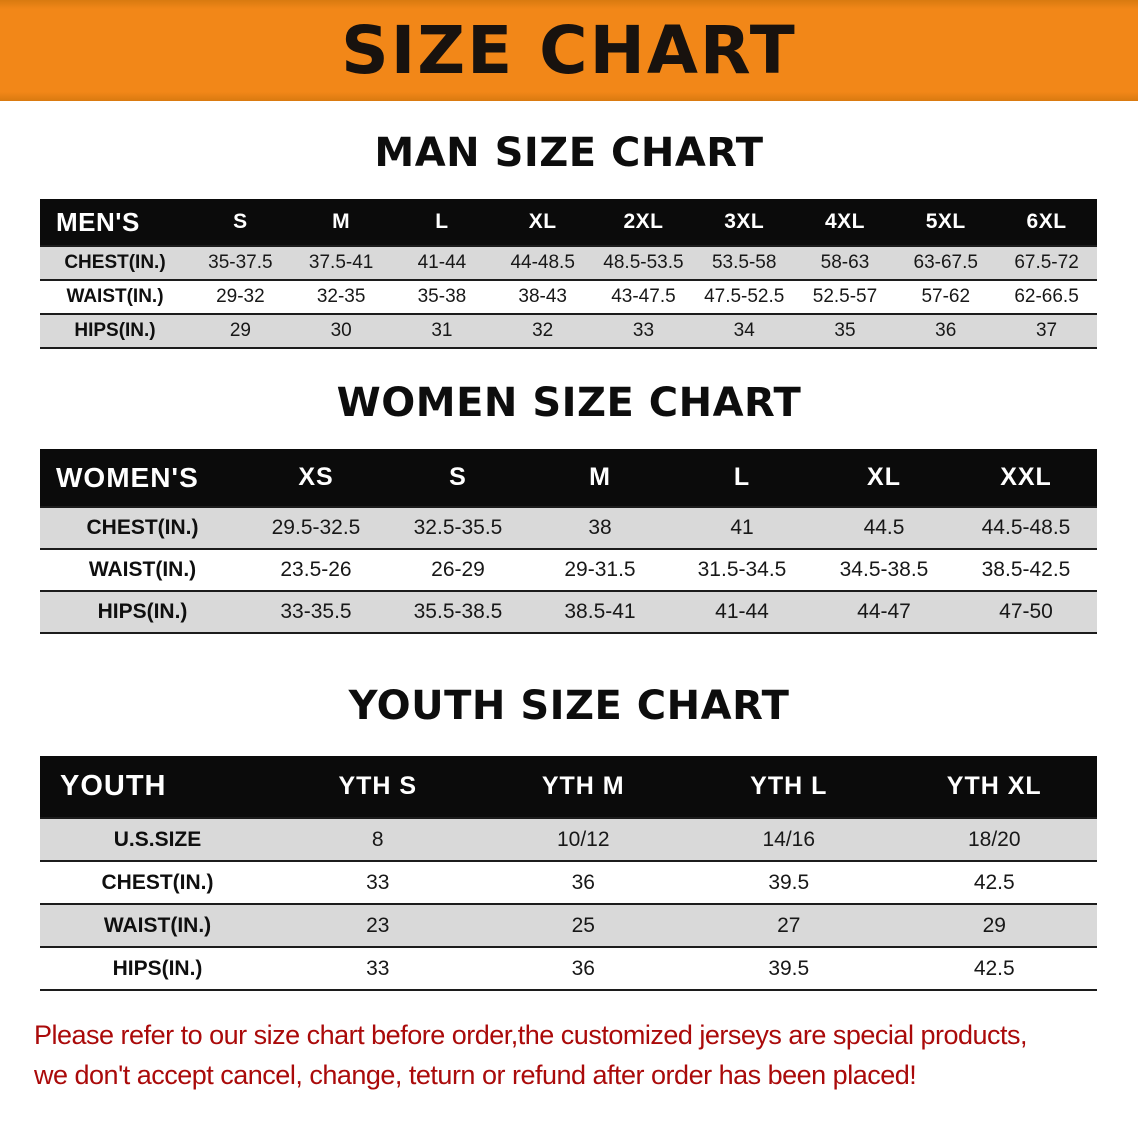 This screenshot has width=1138, height=1132. I want to click on table-row: WAIST(IN.) 23 25 27 29, so click(568, 925).